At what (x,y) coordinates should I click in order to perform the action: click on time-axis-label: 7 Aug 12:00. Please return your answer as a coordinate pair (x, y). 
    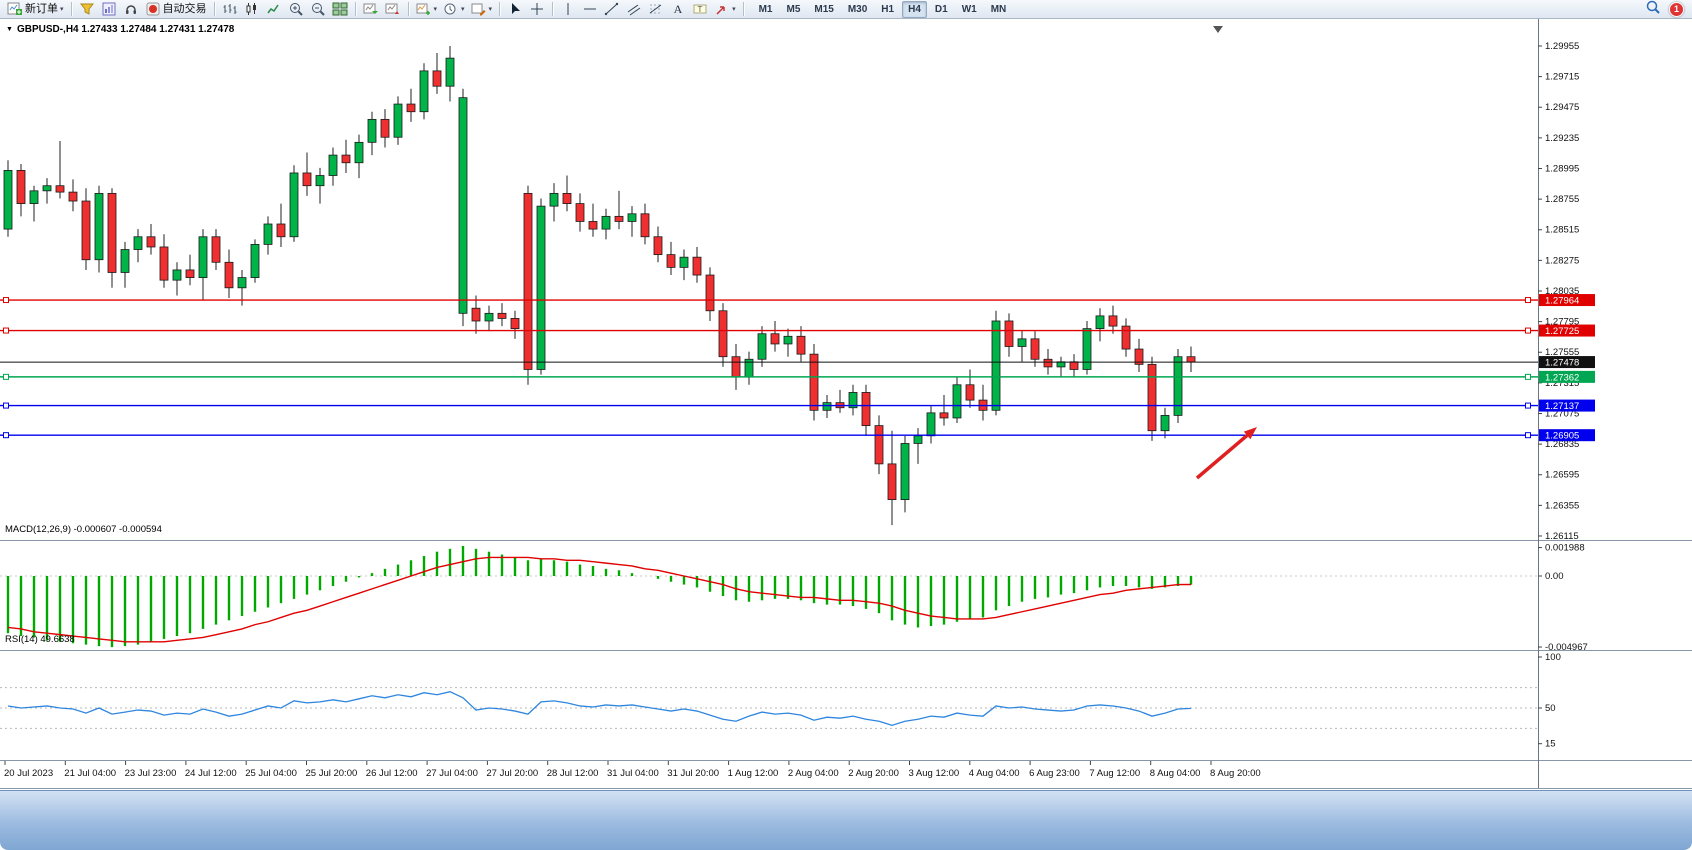
    Looking at the image, I should click on (1114, 773).